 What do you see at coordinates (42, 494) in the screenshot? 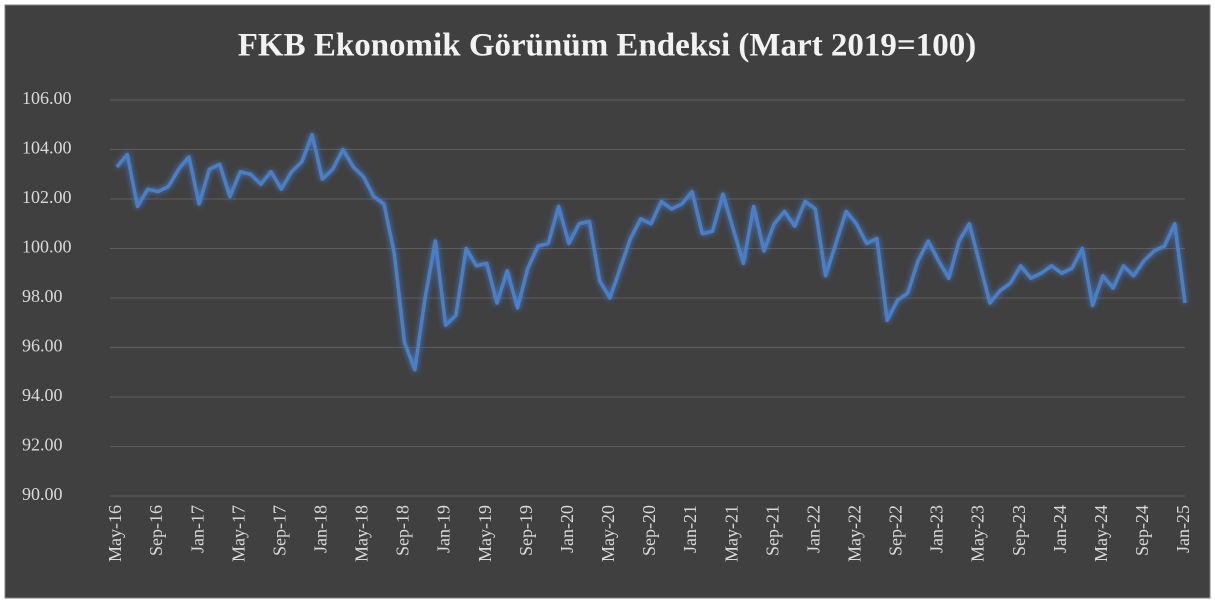
I see `y-tick-label: 90.00` at bounding box center [42, 494].